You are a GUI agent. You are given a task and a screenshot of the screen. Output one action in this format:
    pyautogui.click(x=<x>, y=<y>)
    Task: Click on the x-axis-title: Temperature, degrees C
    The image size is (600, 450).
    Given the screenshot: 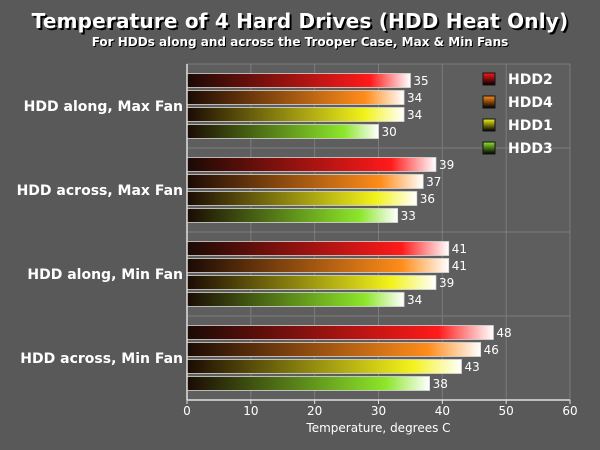 What is the action you would take?
    pyautogui.click(x=377, y=428)
    